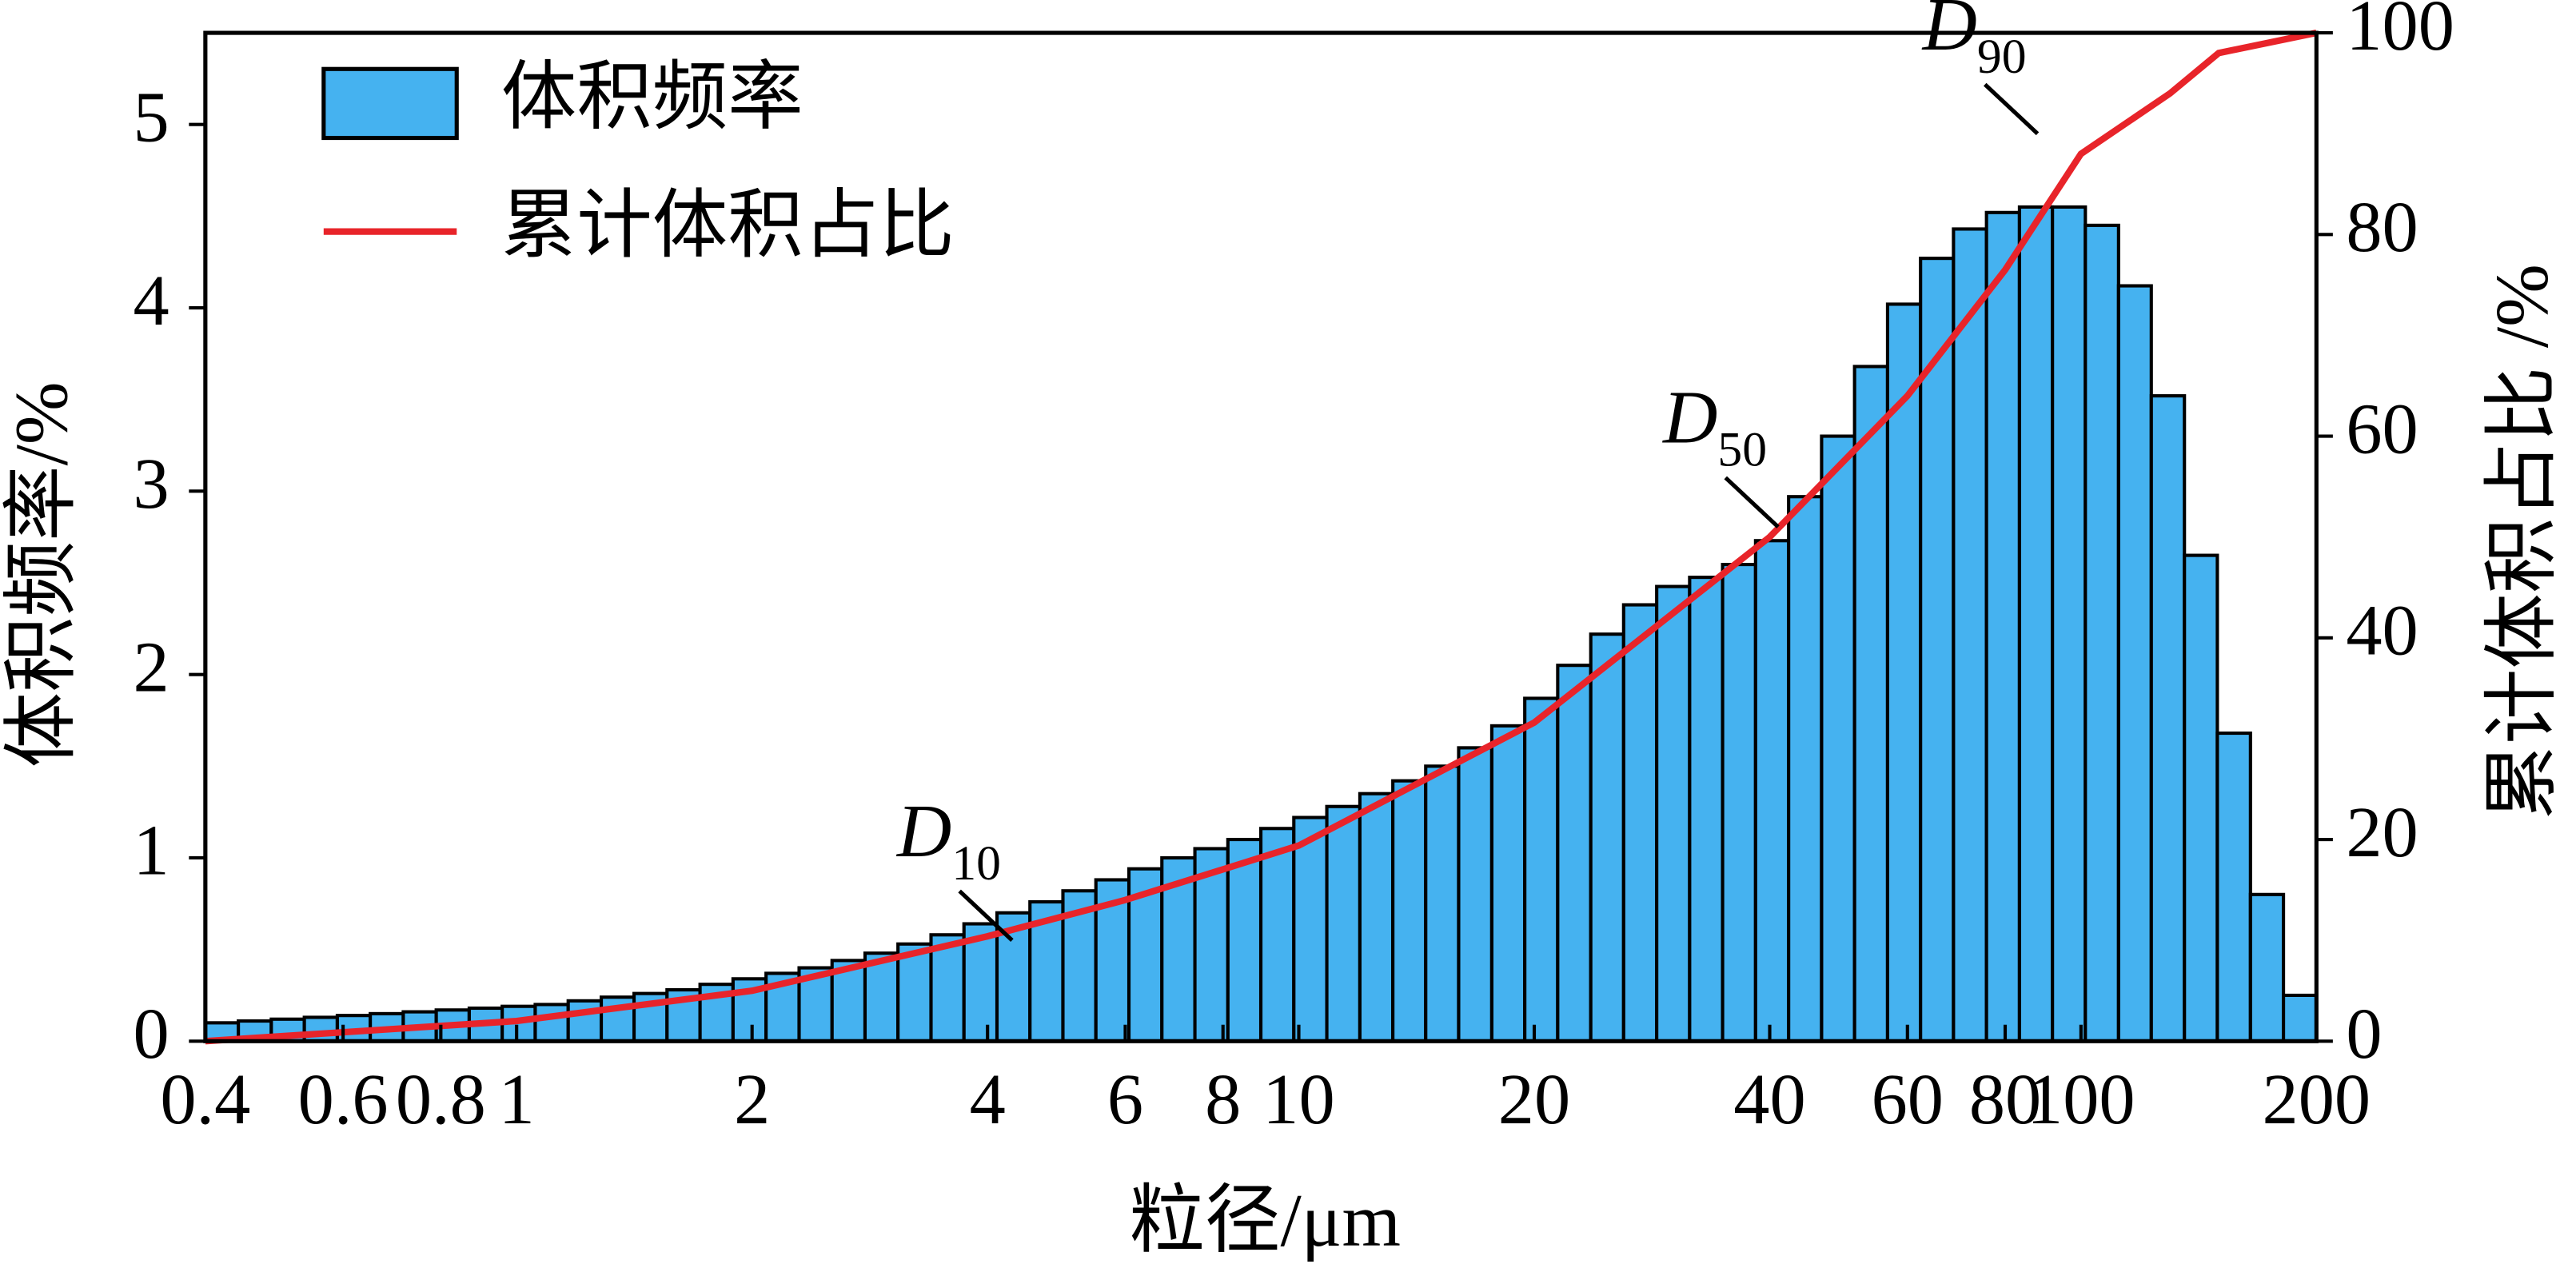 The height and width of the screenshot is (1276, 2576). I want to click on y-tick-label: 3, so click(151, 483).